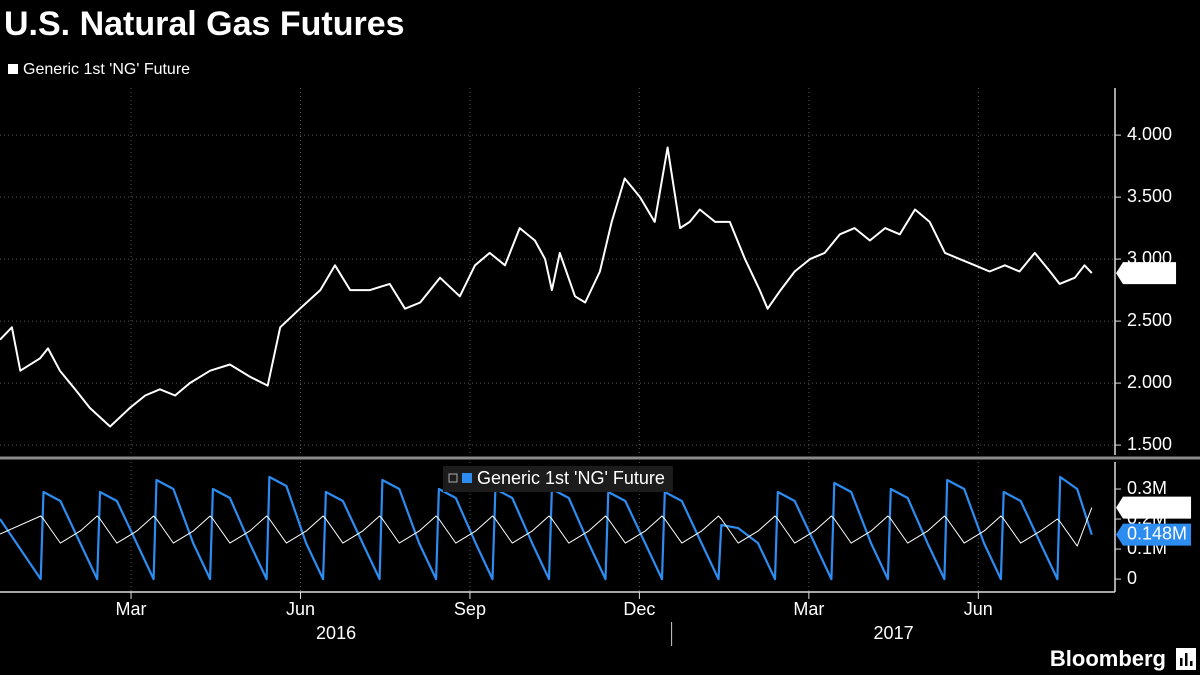 The image size is (1200, 675). What do you see at coordinates (336, 633) in the screenshot?
I see `year-label: 2016` at bounding box center [336, 633].